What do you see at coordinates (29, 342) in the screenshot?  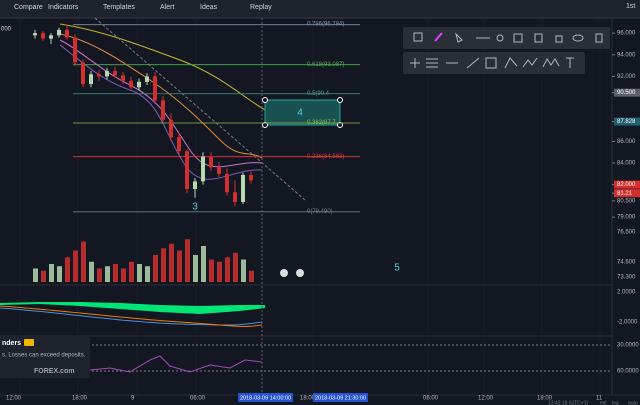 I see `popup-badge` at bounding box center [29, 342].